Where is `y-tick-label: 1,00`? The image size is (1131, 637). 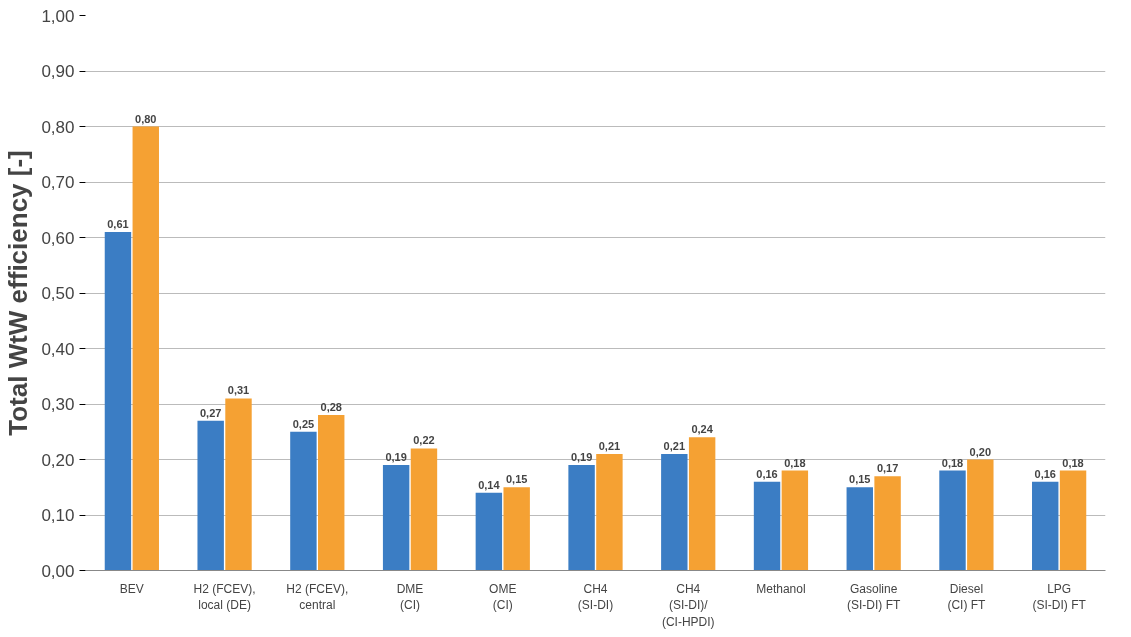 y-tick-label: 1,00 is located at coordinates (58, 16).